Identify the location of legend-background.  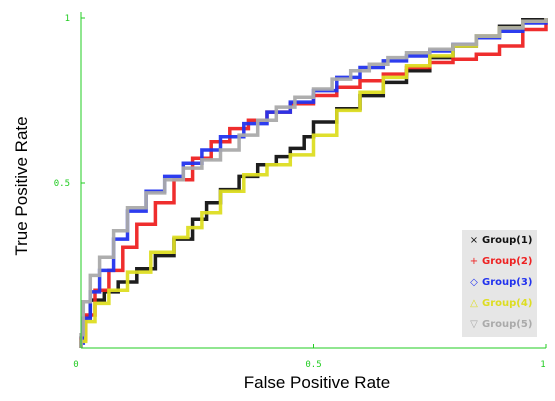
(499, 283).